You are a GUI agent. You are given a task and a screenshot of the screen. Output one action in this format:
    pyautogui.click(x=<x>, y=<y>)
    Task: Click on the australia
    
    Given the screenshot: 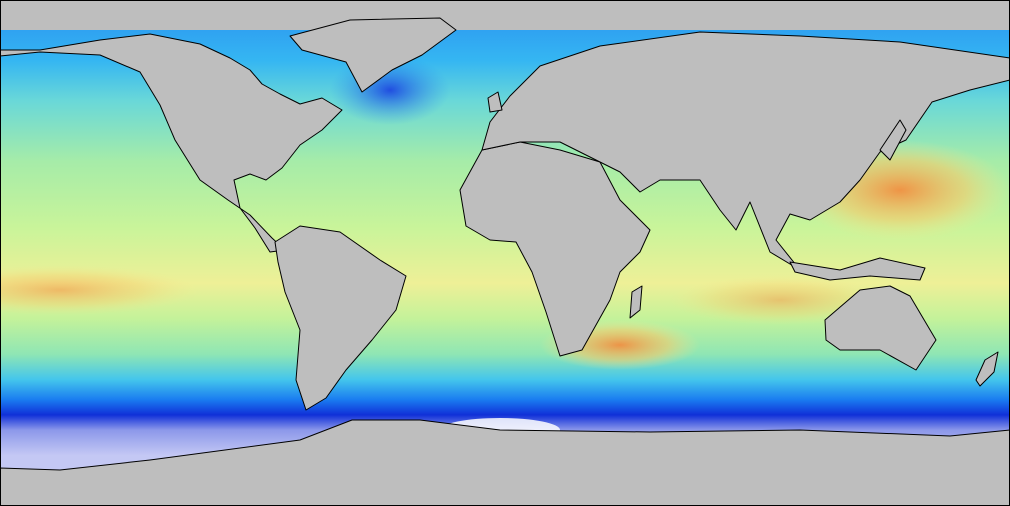 What is the action you would take?
    pyautogui.click(x=880, y=328)
    